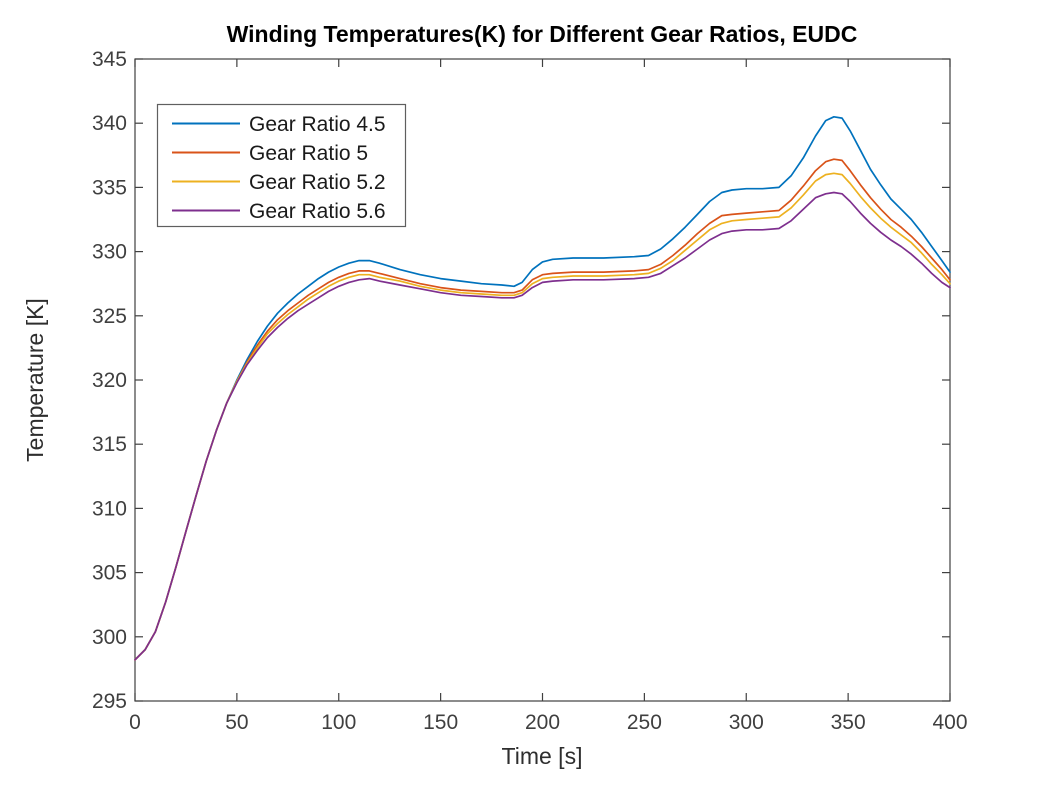 The height and width of the screenshot is (788, 1050). Describe the element at coordinates (109, 444) in the screenshot. I see `y-tick-label: 315` at that location.